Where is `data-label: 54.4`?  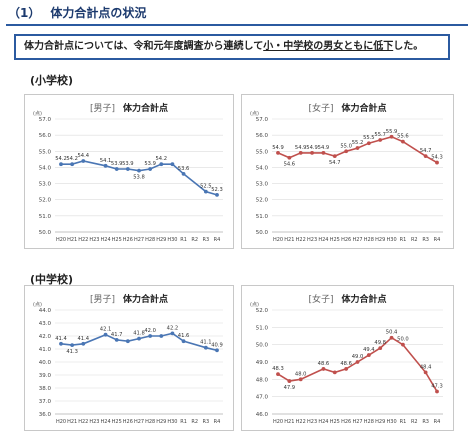 data-label: 54.4 is located at coordinates (84, 156).